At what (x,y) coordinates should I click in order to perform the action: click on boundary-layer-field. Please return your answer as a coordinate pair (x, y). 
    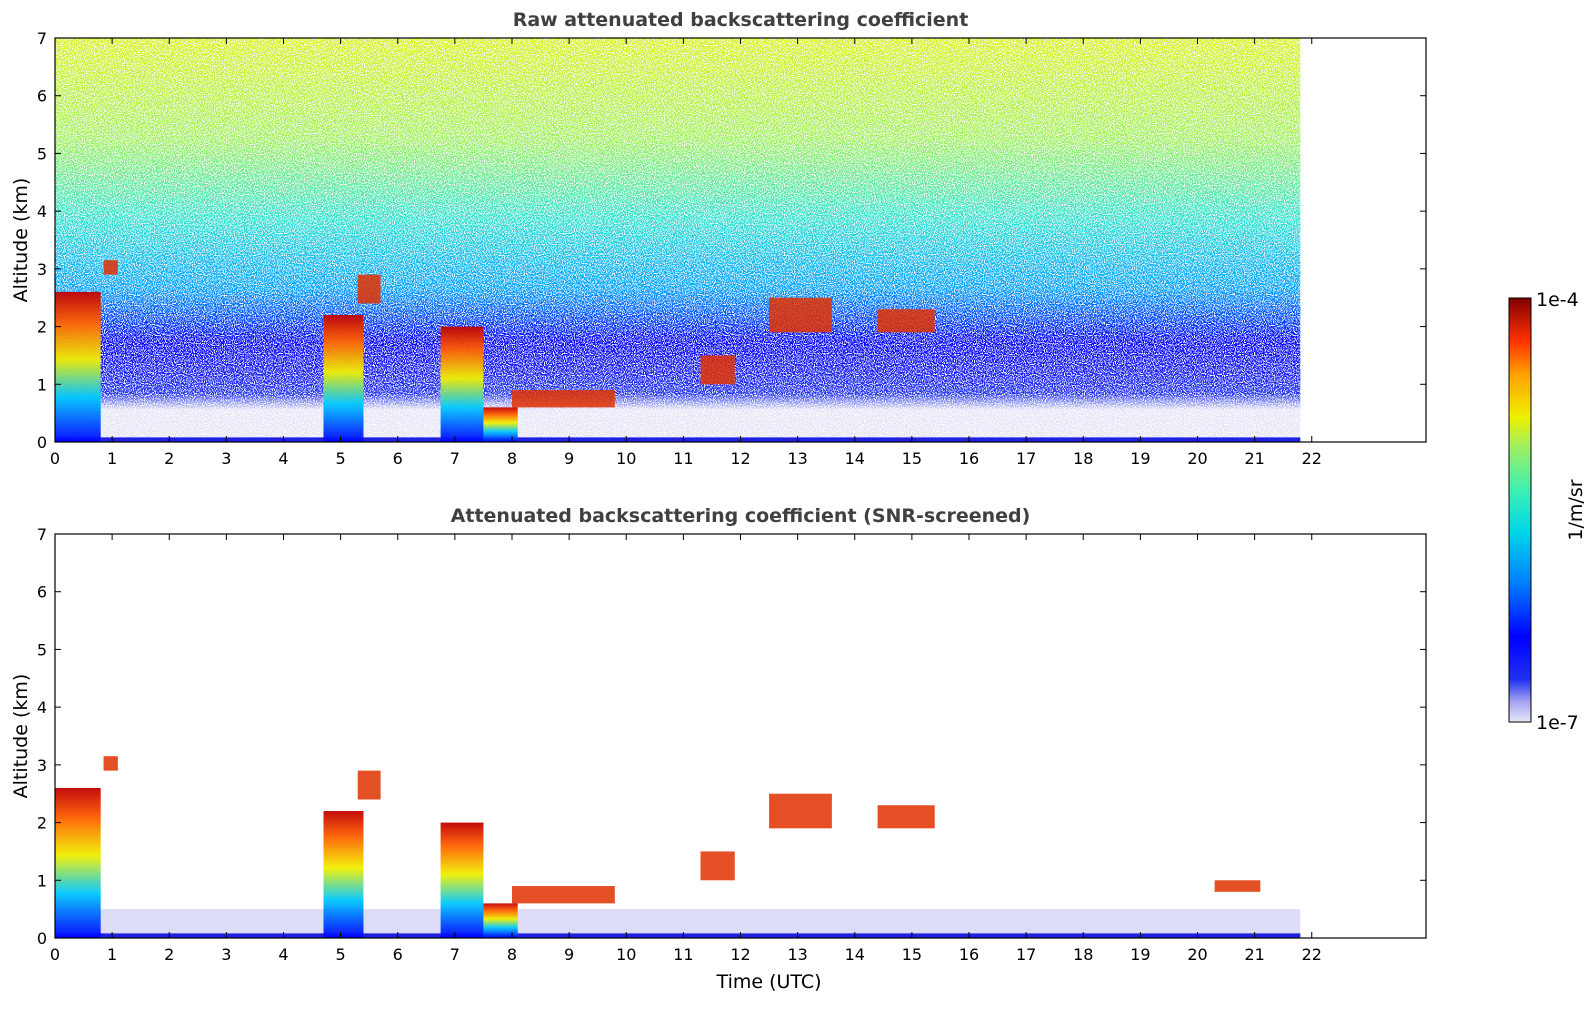
    Looking at the image, I should click on (678, 923).